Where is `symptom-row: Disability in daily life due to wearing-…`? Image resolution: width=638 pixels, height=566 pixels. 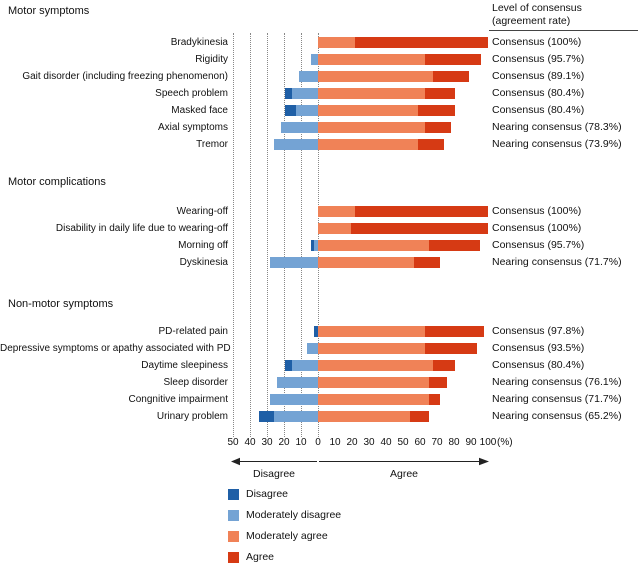 symptom-row: Disability in daily life due to wearing-… is located at coordinates (319, 228).